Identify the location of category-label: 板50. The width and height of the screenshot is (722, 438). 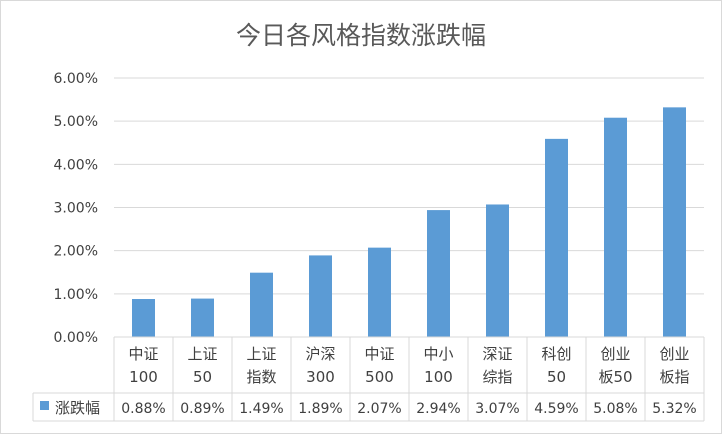
(615, 377).